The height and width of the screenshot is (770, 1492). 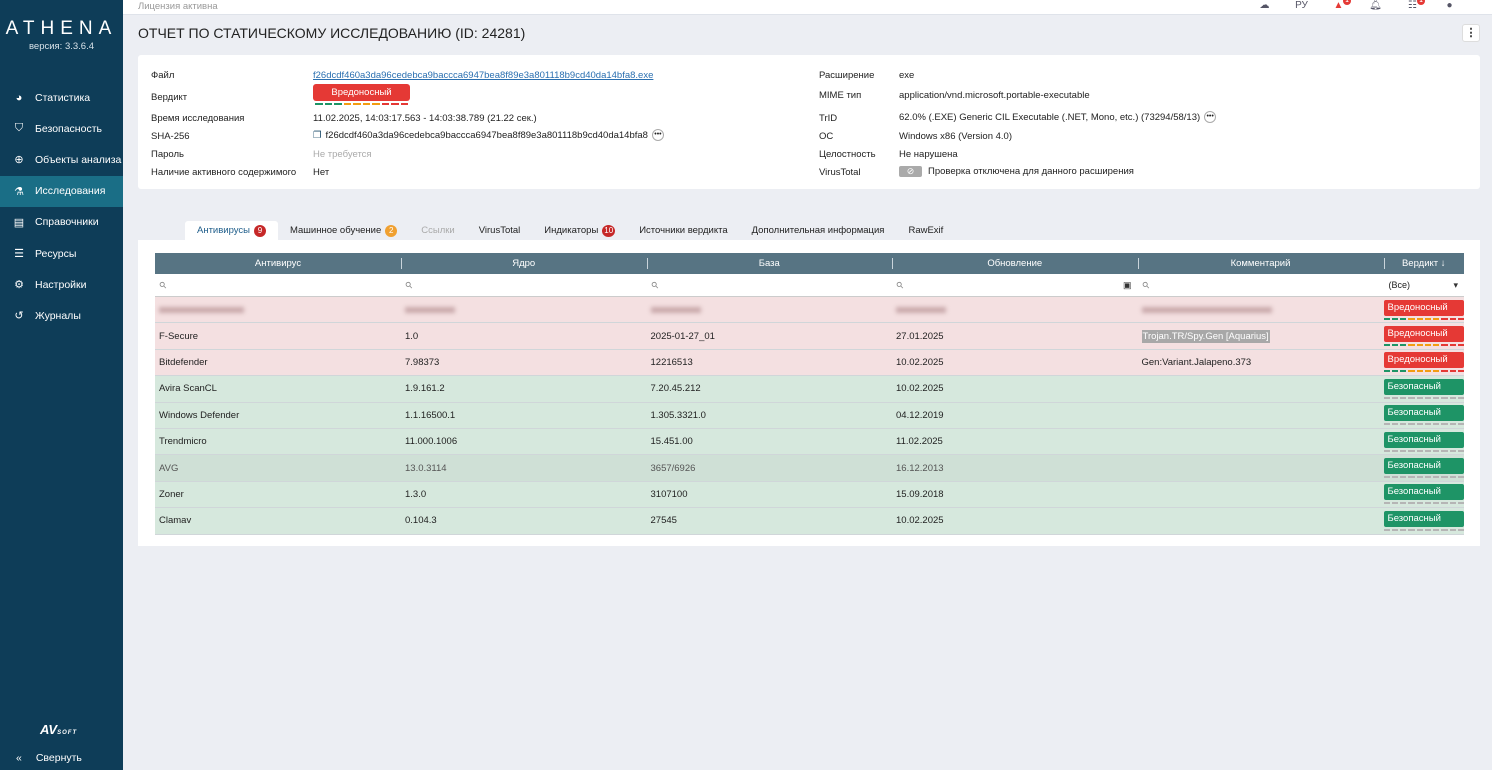 What do you see at coordinates (1471, 33) in the screenshot?
I see `more-menu-button: ⋮` at bounding box center [1471, 33].